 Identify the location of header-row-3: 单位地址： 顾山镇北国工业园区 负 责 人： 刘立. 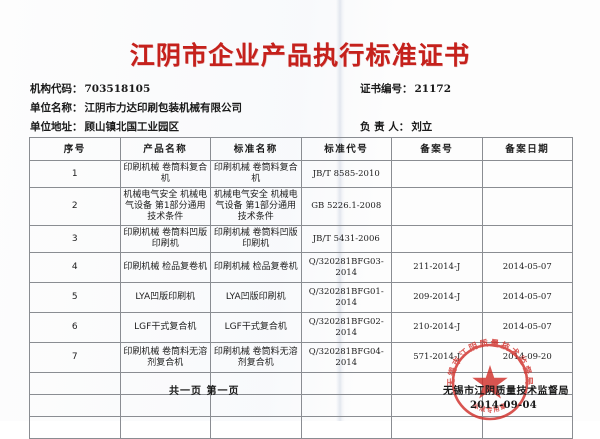
(300, 127).